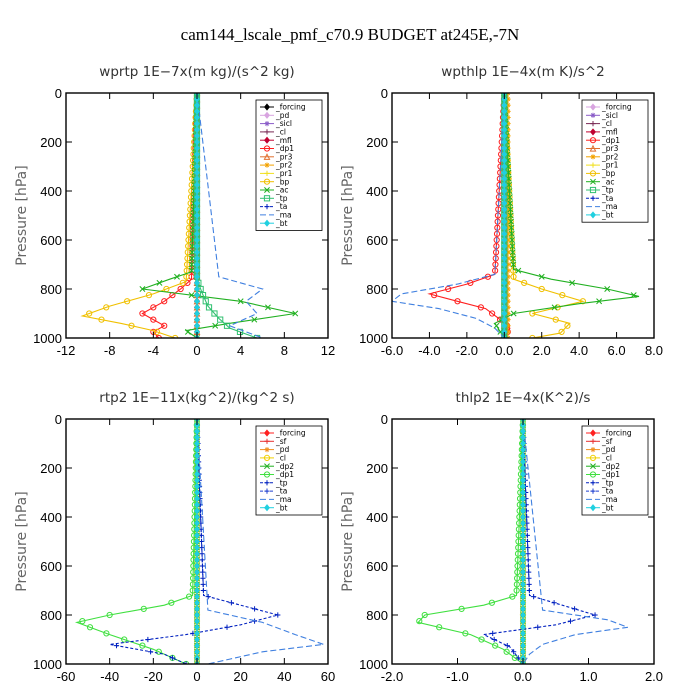 This screenshot has width=700, height=700. Describe the element at coordinates (607, 181) in the screenshot. I see `legend-label: _ac` at that location.